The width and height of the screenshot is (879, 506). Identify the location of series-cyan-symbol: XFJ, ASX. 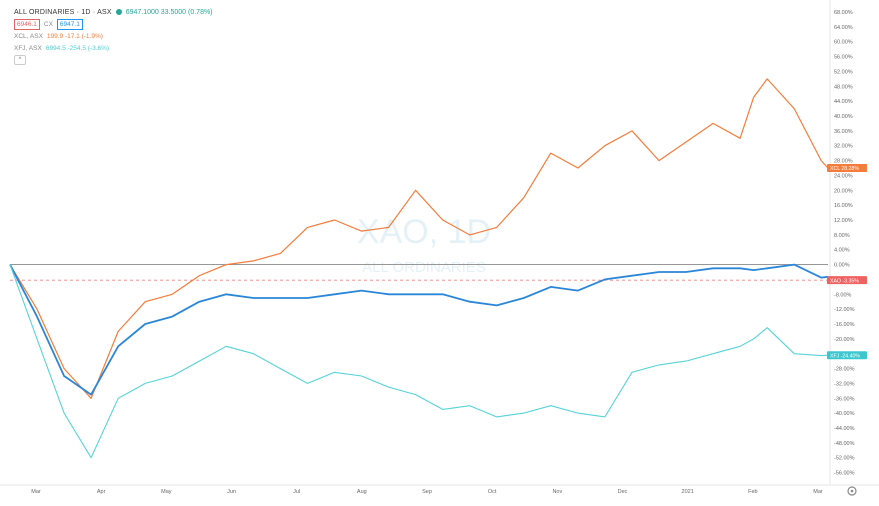
(28, 48).